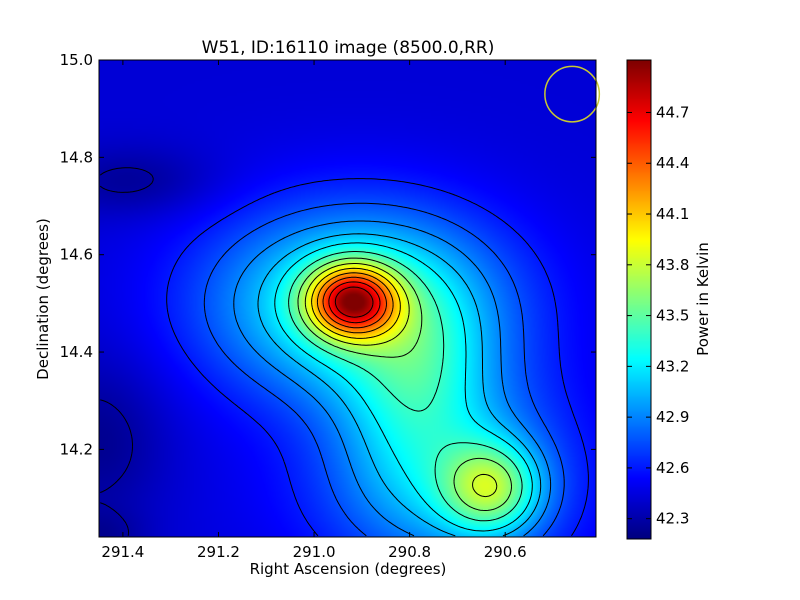  What do you see at coordinates (76, 352) in the screenshot?
I see `y-tick-label: 14.4` at bounding box center [76, 352].